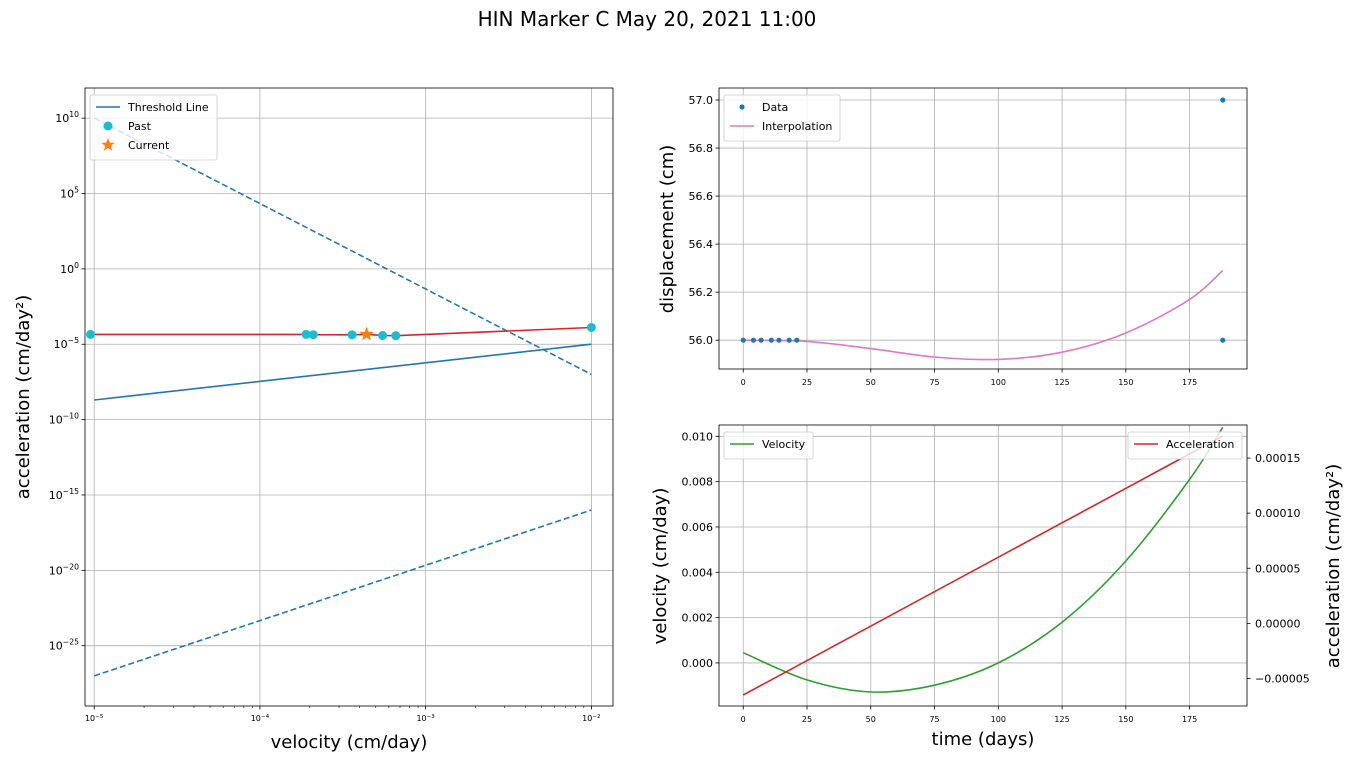 The image size is (1355, 762). I want to click on velocity-line, so click(983, 559).